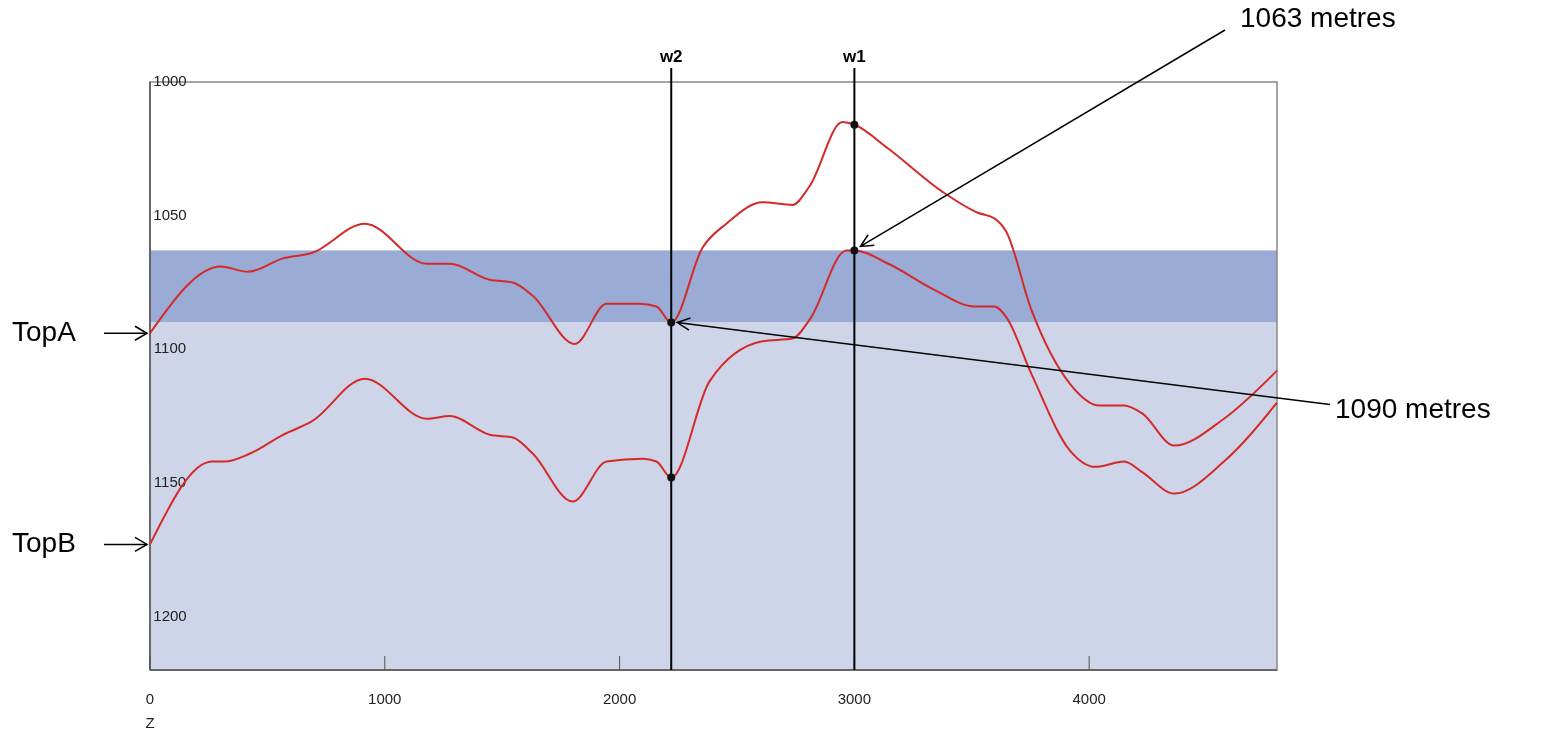 The image size is (1564, 741). What do you see at coordinates (854, 698) in the screenshot?
I see `x-tick-label: 3000` at bounding box center [854, 698].